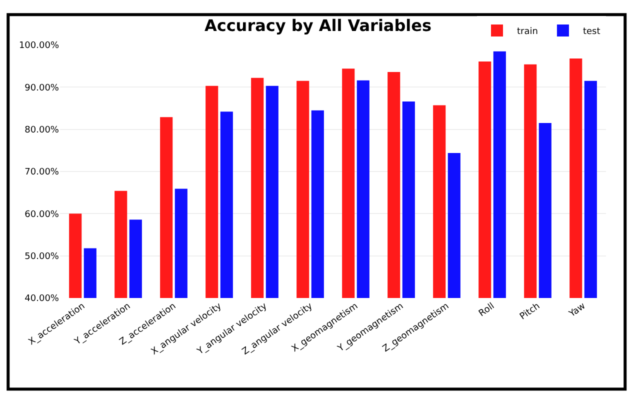 The width and height of the screenshot is (636, 398). I want to click on y-tick-label: 40.00%, so click(42, 299).